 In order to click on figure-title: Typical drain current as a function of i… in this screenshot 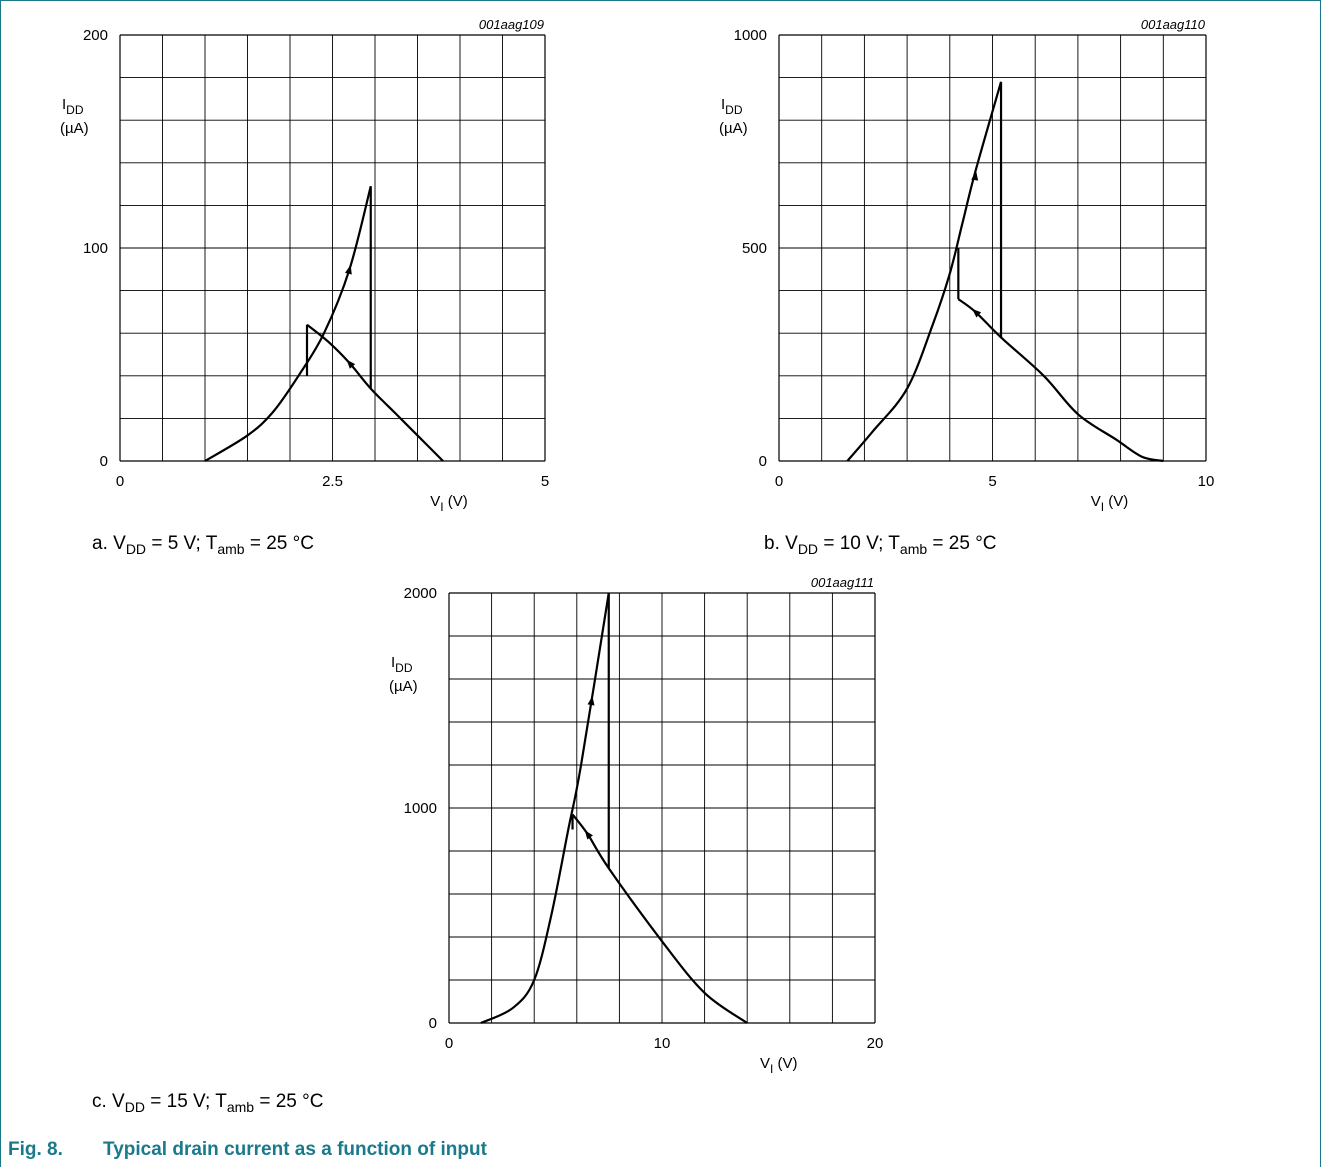, I will do `click(295, 1149)`.